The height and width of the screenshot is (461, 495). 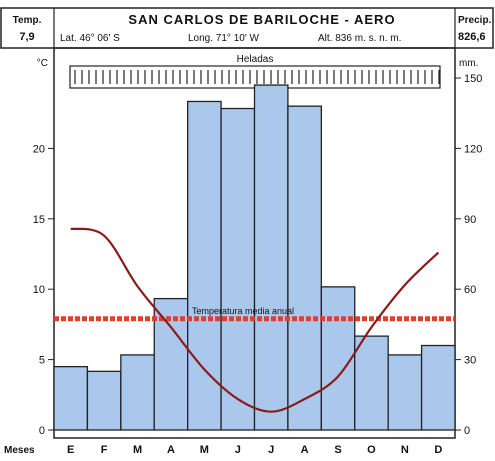 What do you see at coordinates (255, 59) in the screenshot?
I see `frost-band-label: Heladas` at bounding box center [255, 59].